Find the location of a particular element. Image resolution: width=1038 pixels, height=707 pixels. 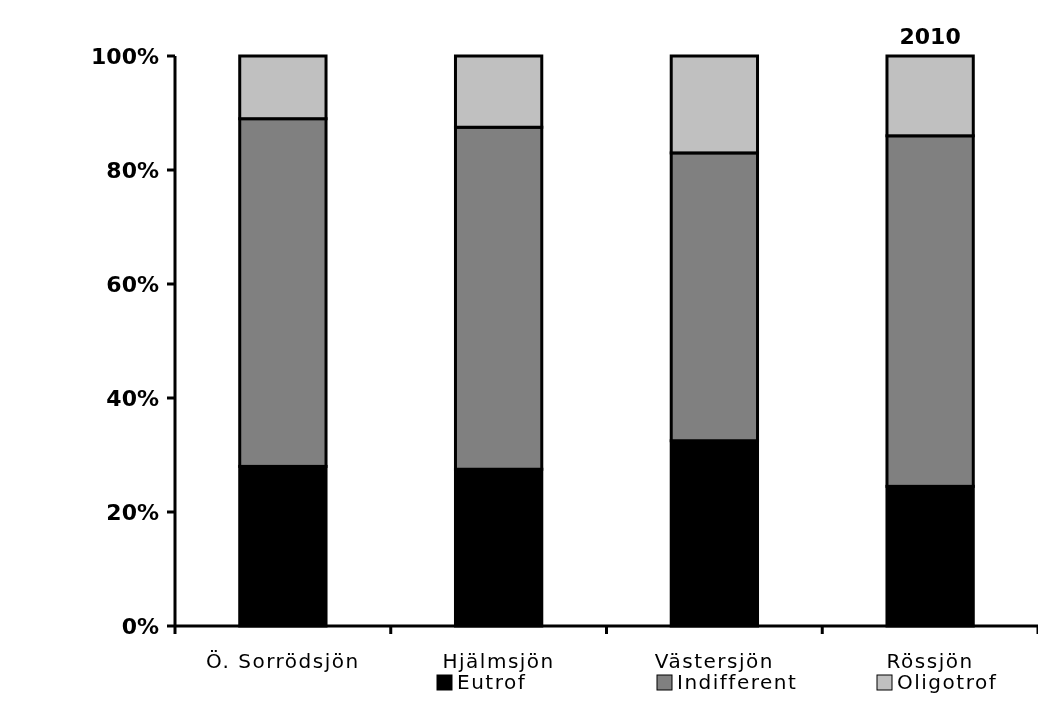

x-tick-label: Västersjön is located at coordinates (714, 661).